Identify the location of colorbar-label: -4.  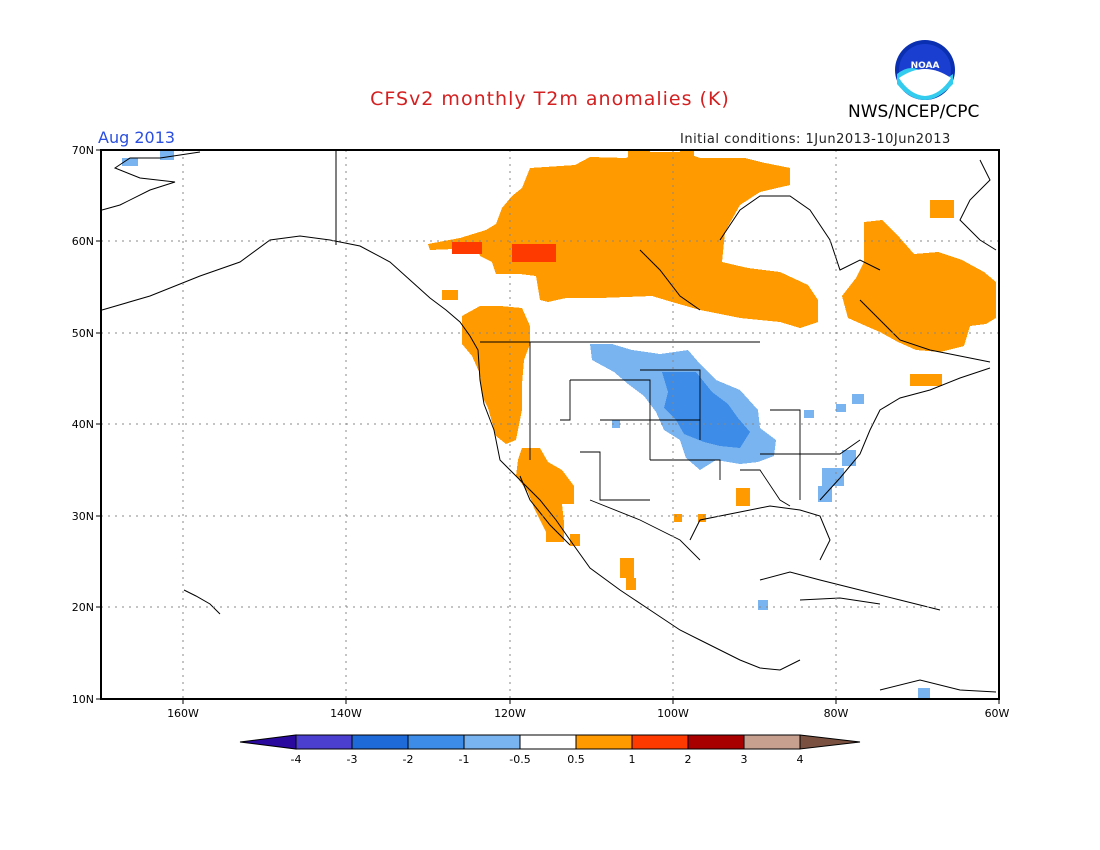
(296, 759).